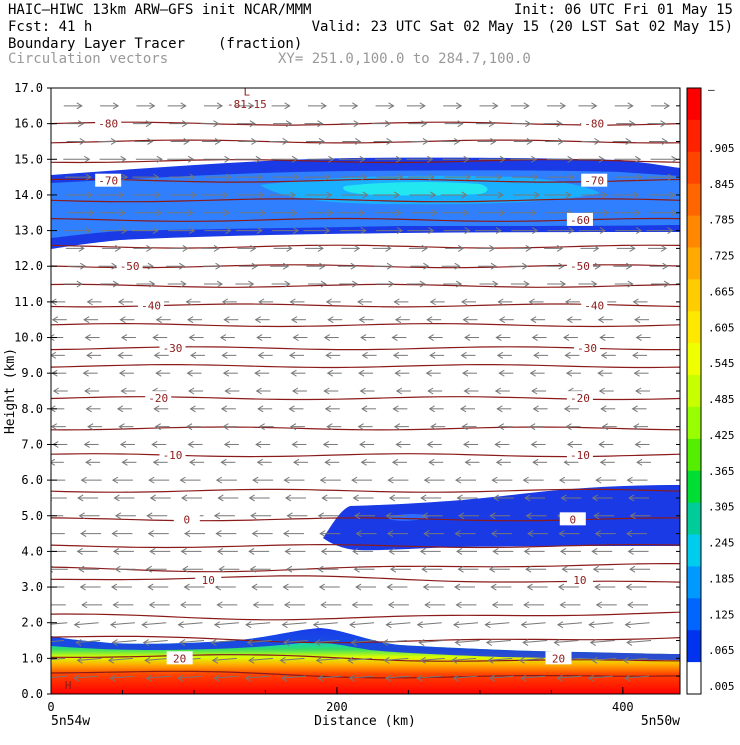  What do you see at coordinates (151, 305) in the screenshot?
I see `contour-label: -40` at bounding box center [151, 305].